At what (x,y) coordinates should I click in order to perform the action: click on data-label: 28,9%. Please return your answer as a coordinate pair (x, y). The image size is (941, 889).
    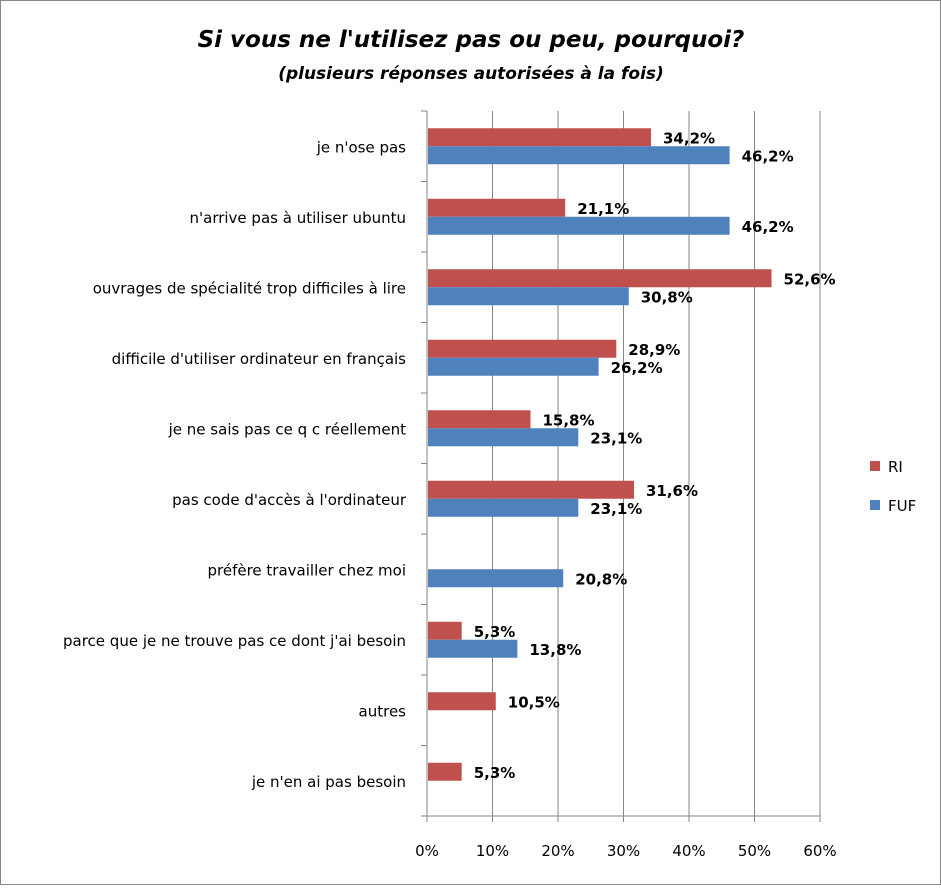
    Looking at the image, I should click on (654, 350).